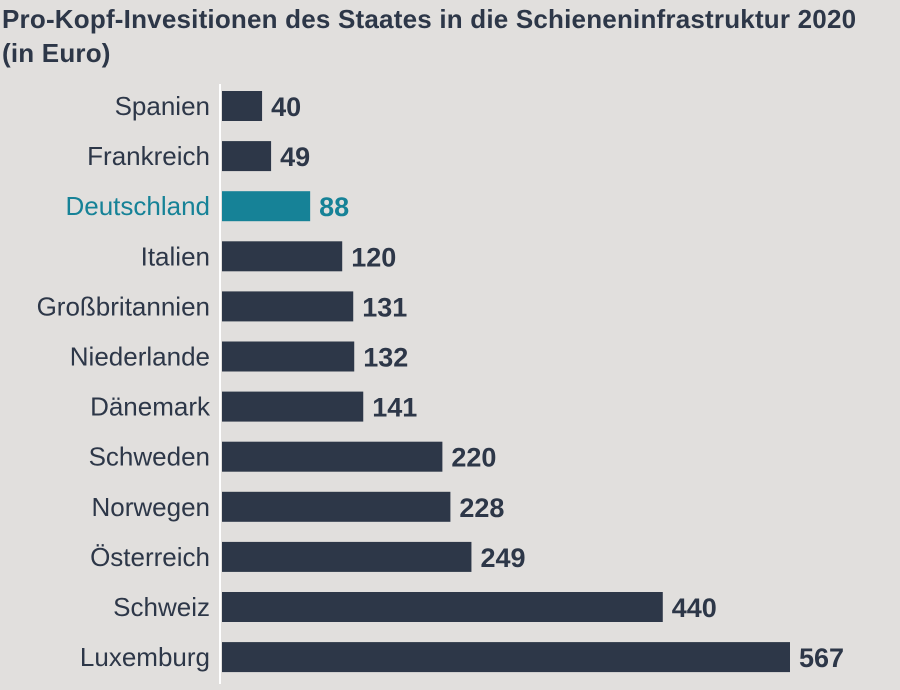  I want to click on category-label: Österreich, so click(150, 557).